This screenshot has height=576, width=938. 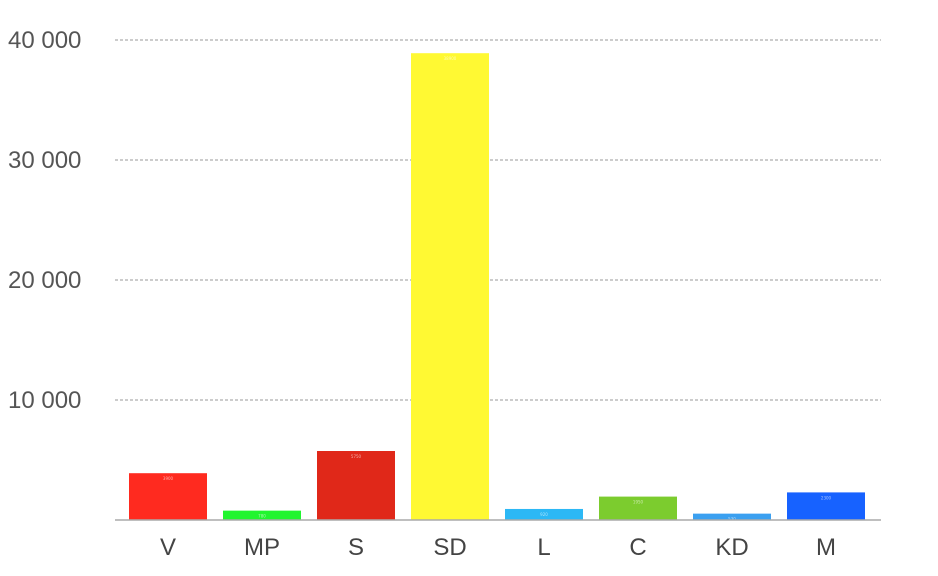 What do you see at coordinates (44, 40) in the screenshot?
I see `y-tick-label: 40 000` at bounding box center [44, 40].